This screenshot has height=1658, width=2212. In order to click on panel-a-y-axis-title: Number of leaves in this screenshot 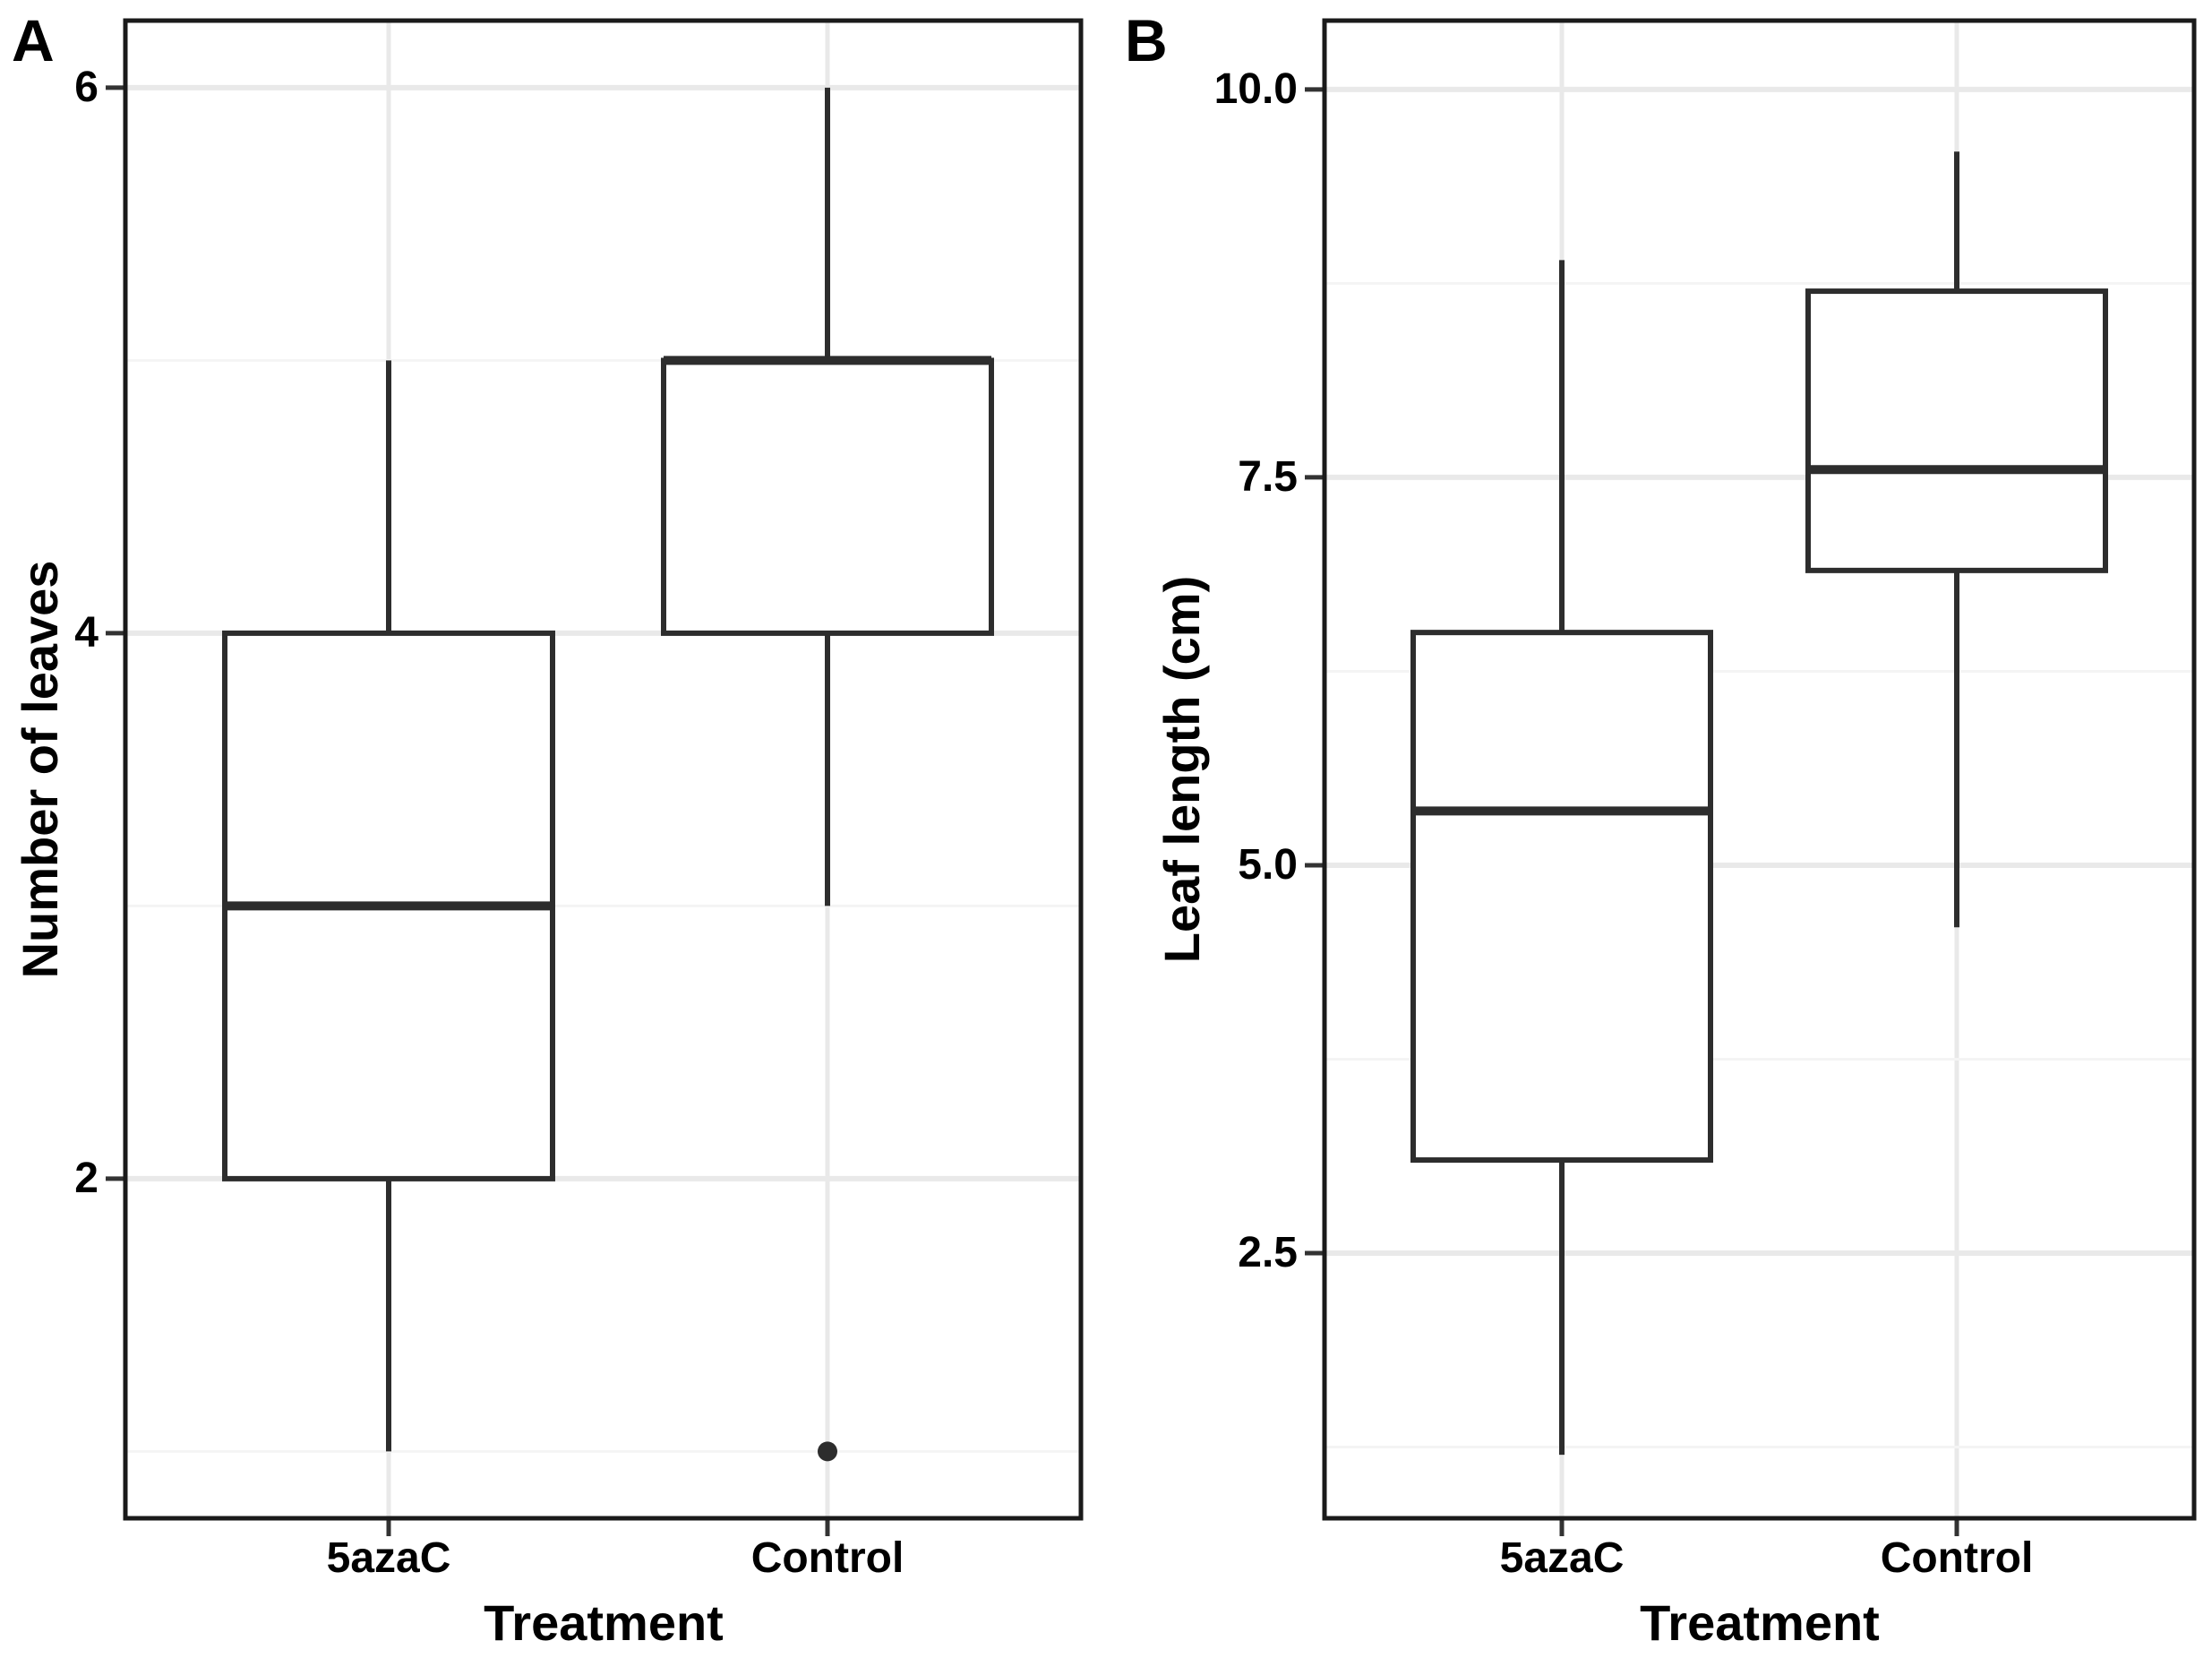, I will do `click(40, 769)`.